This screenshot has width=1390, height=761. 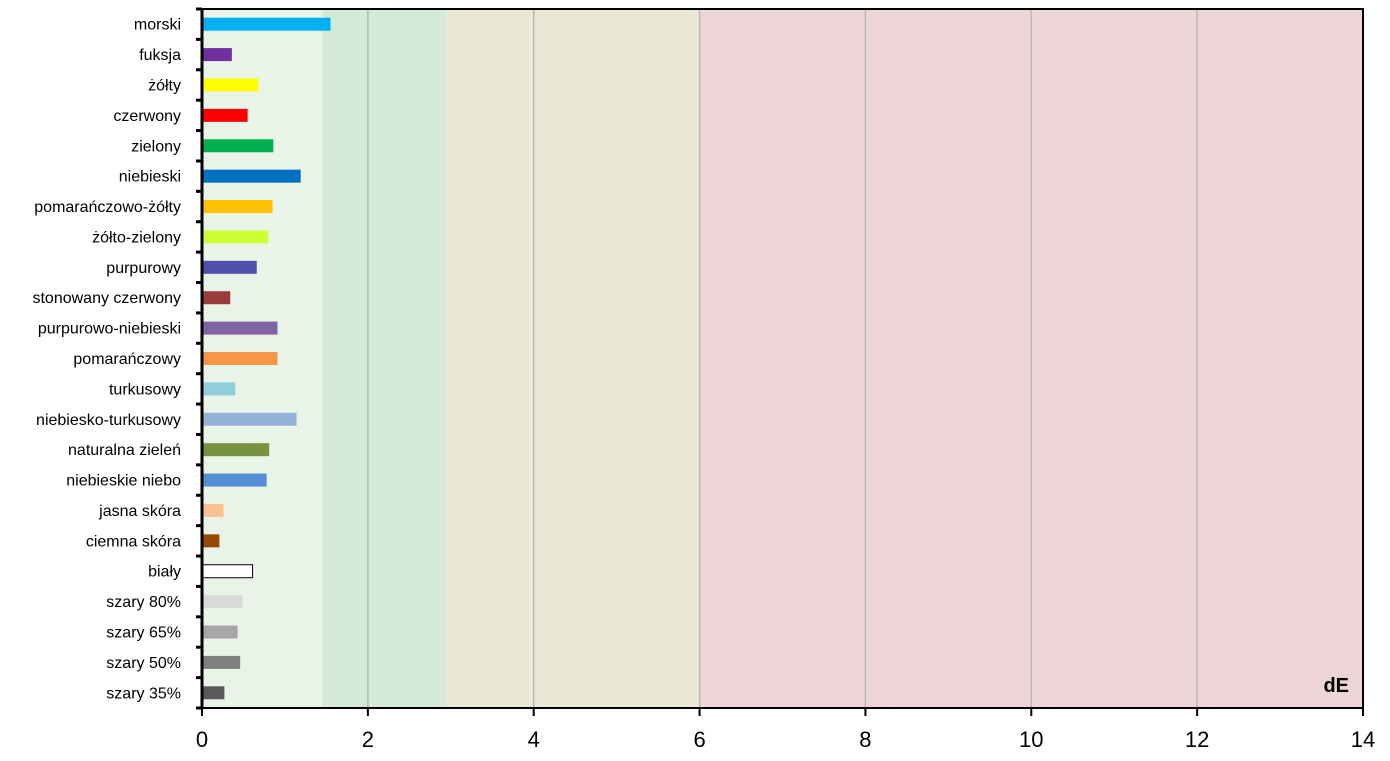 I want to click on x-axis-ticks: 0 2 4 6 8 10 12 14, so click(x=785, y=730).